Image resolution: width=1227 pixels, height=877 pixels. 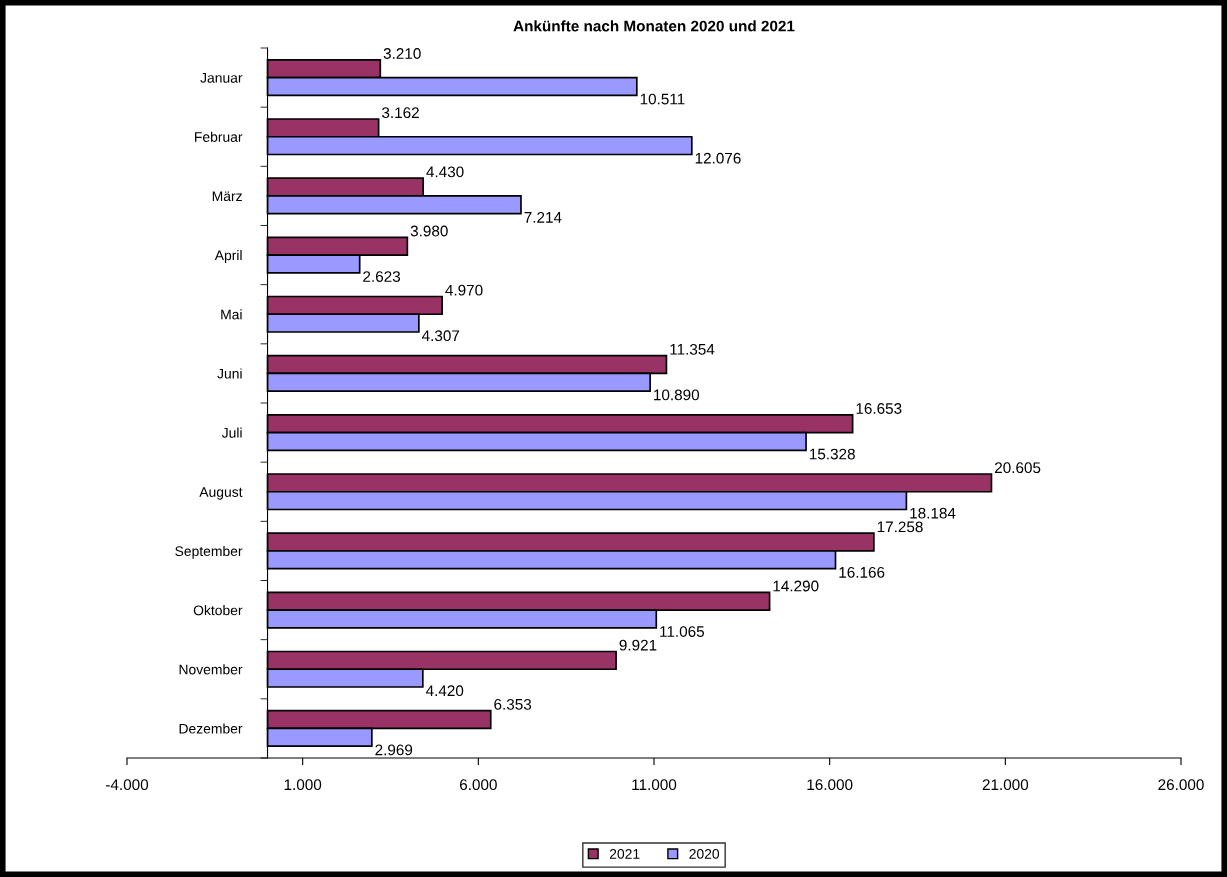 I want to click on y-tick-label: September, so click(x=209, y=552).